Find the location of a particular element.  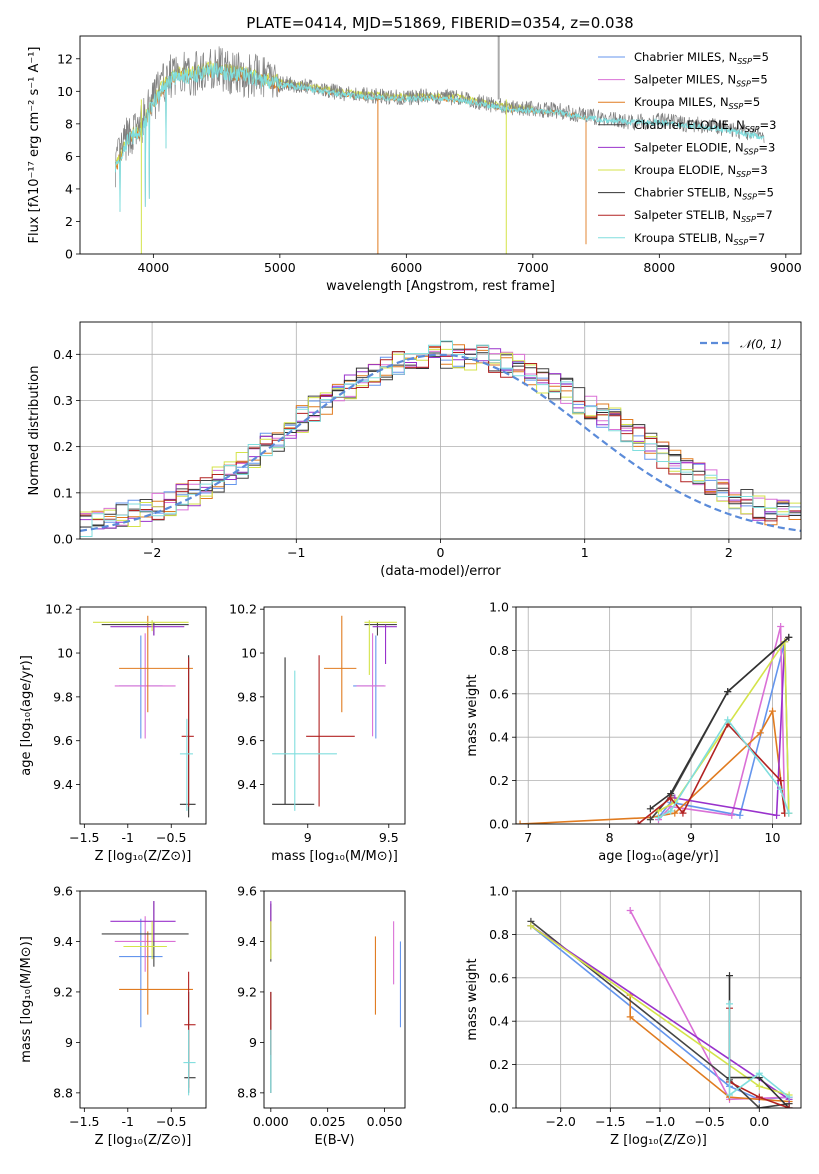

x-tick-label: 9000 is located at coordinates (786, 267).